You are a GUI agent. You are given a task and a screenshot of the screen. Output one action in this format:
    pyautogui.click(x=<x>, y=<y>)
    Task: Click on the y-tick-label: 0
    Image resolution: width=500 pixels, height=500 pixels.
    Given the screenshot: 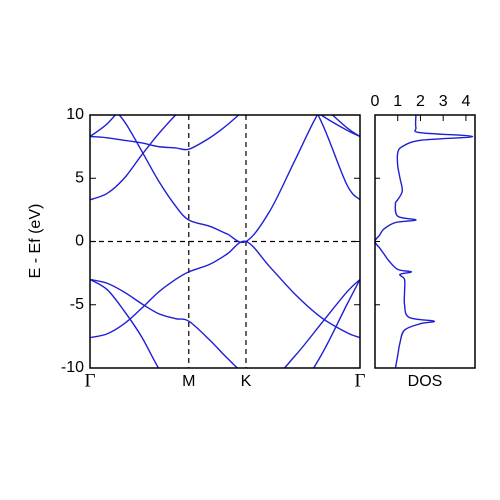 What is the action you would take?
    pyautogui.click(x=79, y=241)
    